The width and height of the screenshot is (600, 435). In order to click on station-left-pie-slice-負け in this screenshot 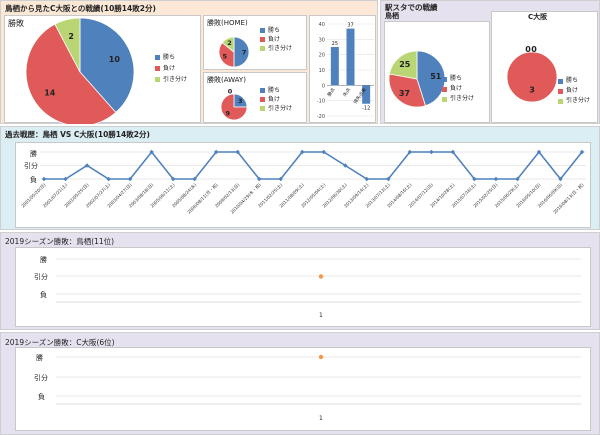, I will do `click(407, 90)`.